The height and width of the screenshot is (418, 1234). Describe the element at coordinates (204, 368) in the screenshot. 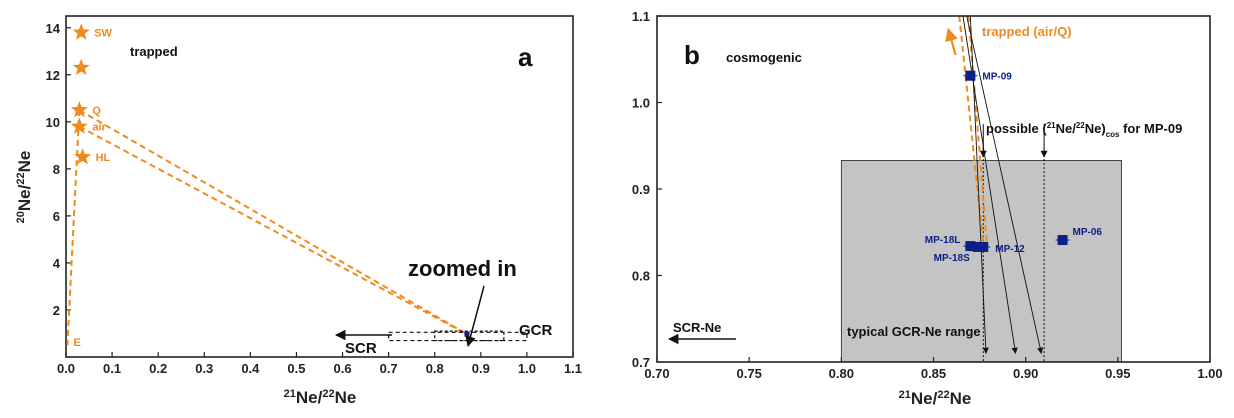

I see `x-tick-label: 0.3` at that location.